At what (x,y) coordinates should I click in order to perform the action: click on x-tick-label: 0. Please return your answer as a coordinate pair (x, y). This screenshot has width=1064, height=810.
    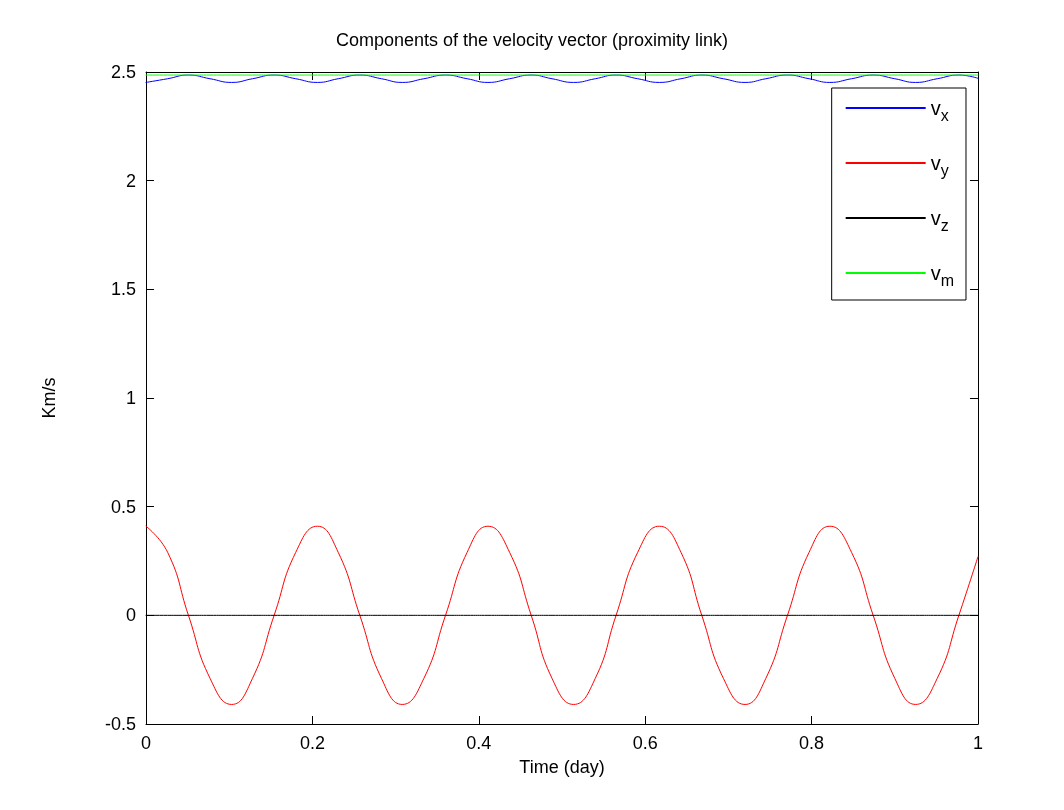
    Looking at the image, I should click on (146, 743).